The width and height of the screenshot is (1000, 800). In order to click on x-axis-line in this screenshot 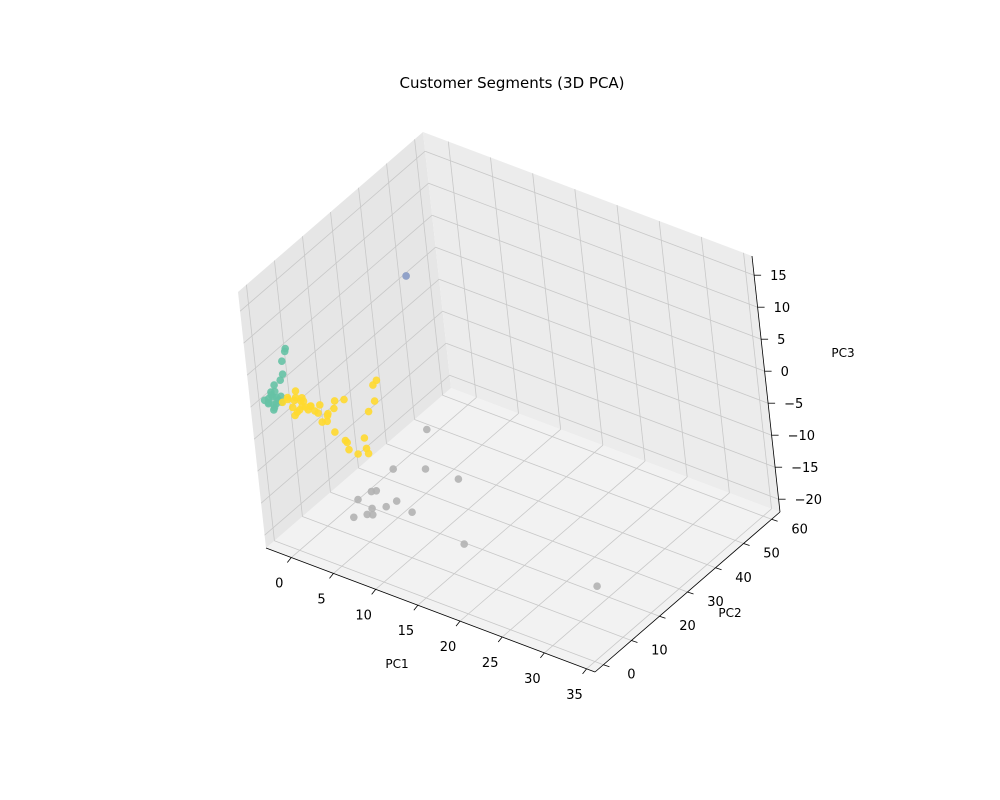, I will do `click(430, 610)`.